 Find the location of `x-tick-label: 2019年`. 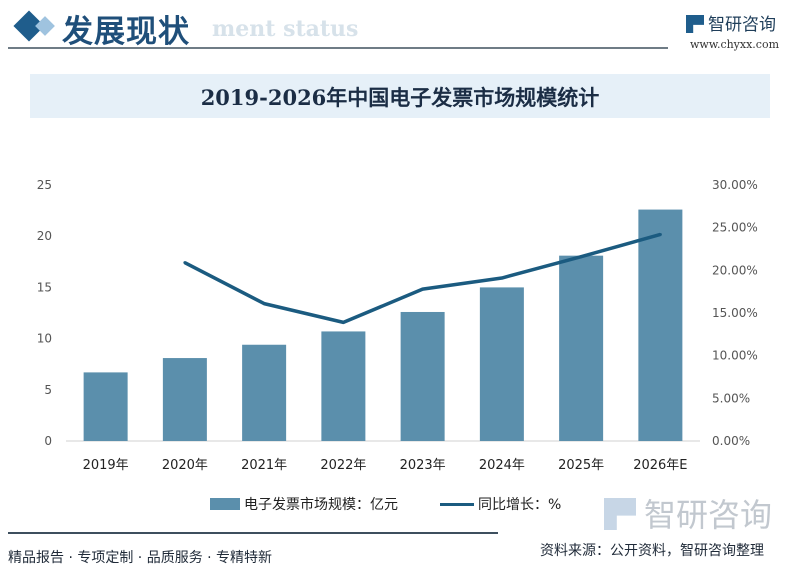

x-tick-label: 2019年 is located at coordinates (106, 465).